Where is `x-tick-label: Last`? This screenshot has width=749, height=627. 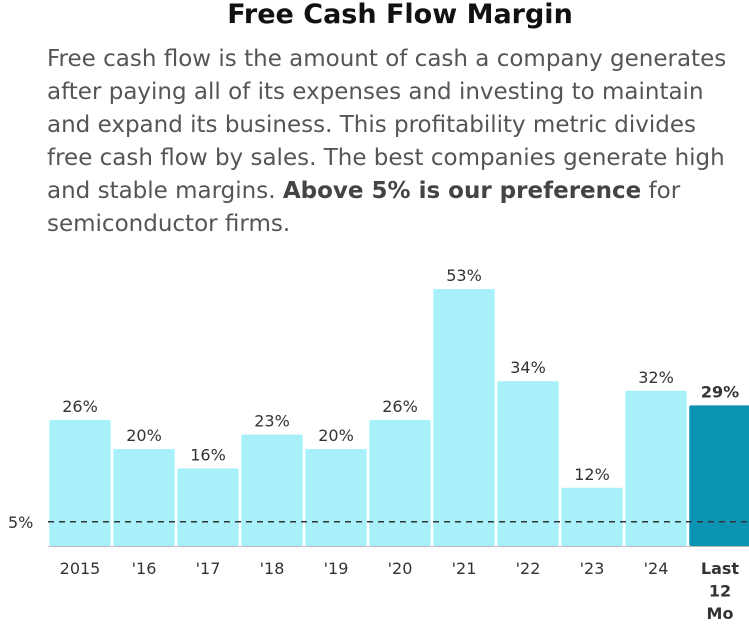 x-tick-label: Last is located at coordinates (720, 568).